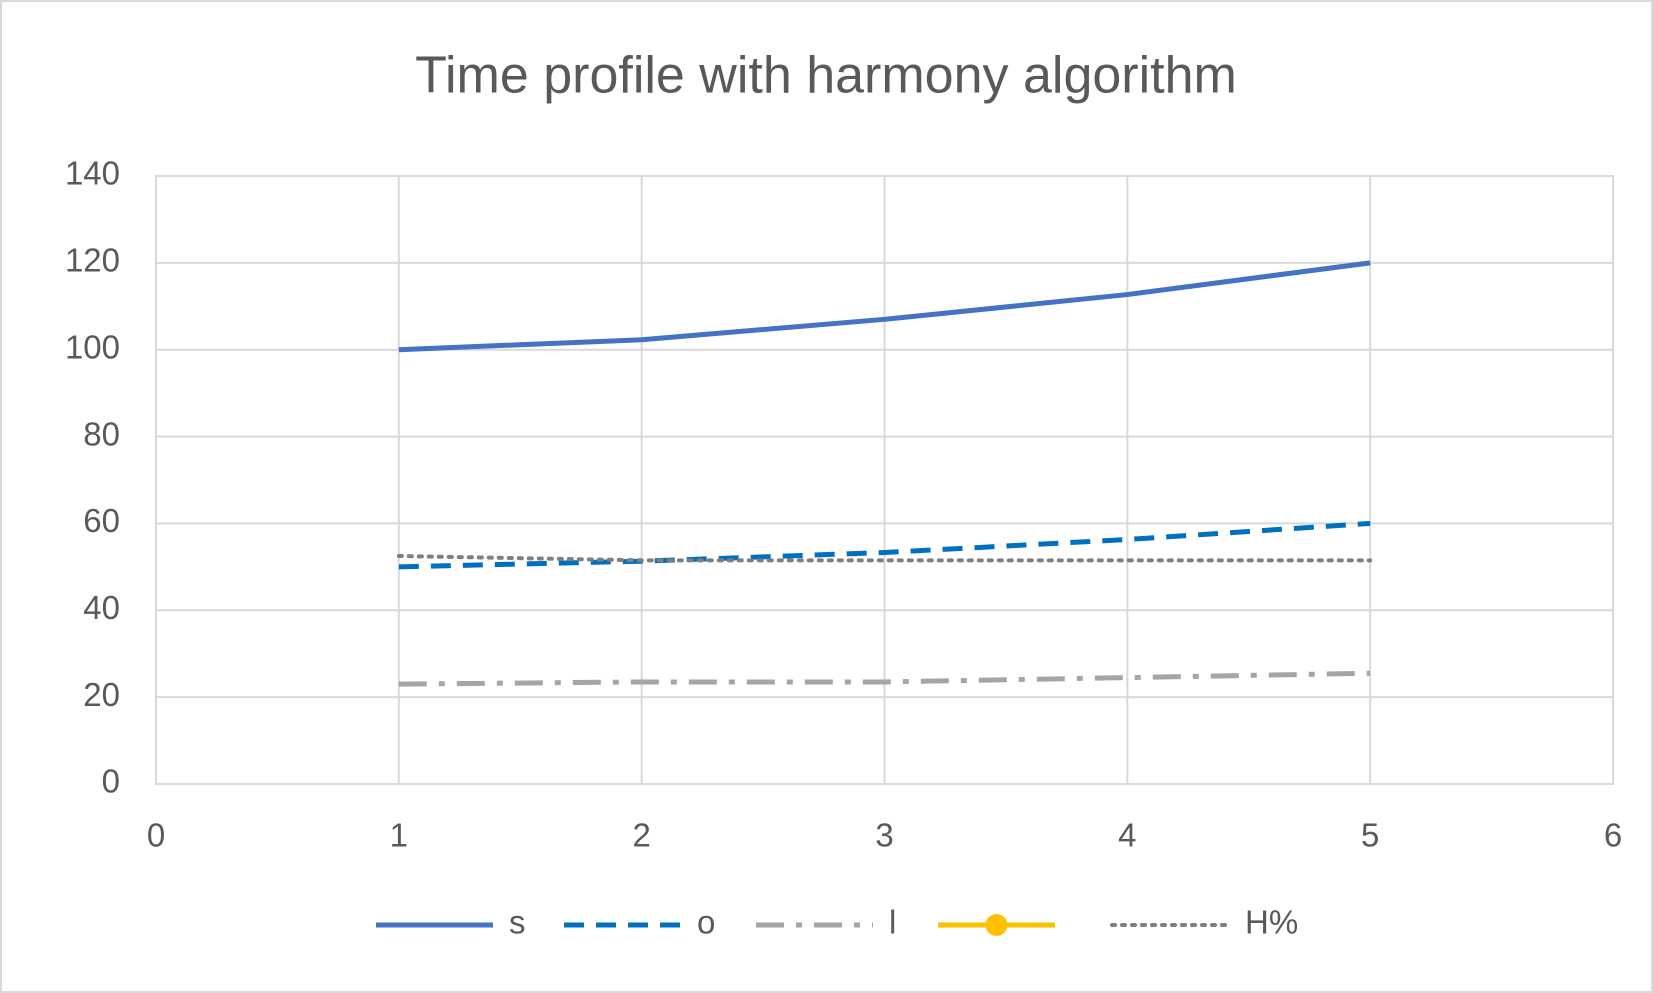  Describe the element at coordinates (111, 781) in the screenshot. I see `y-tick-label: 0` at that location.